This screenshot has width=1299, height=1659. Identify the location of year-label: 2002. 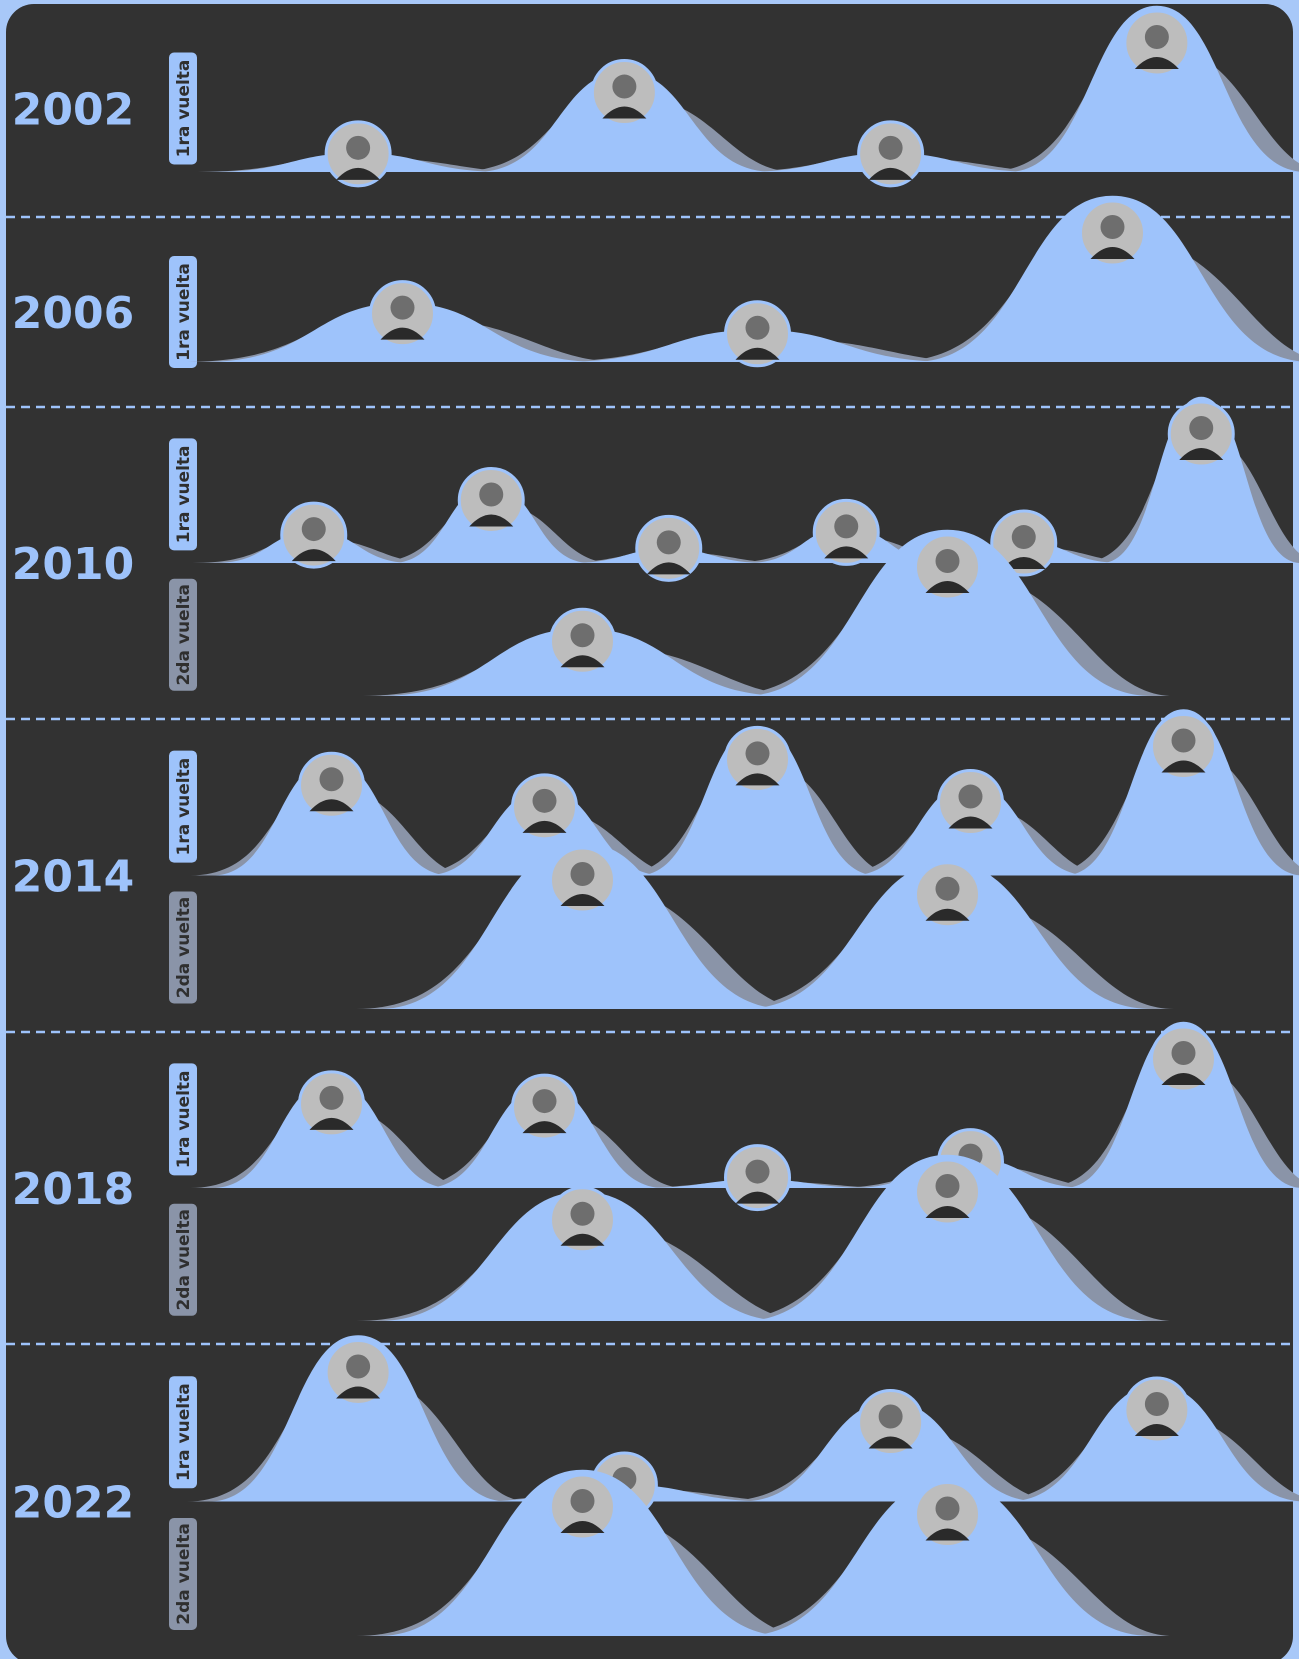
(73, 110).